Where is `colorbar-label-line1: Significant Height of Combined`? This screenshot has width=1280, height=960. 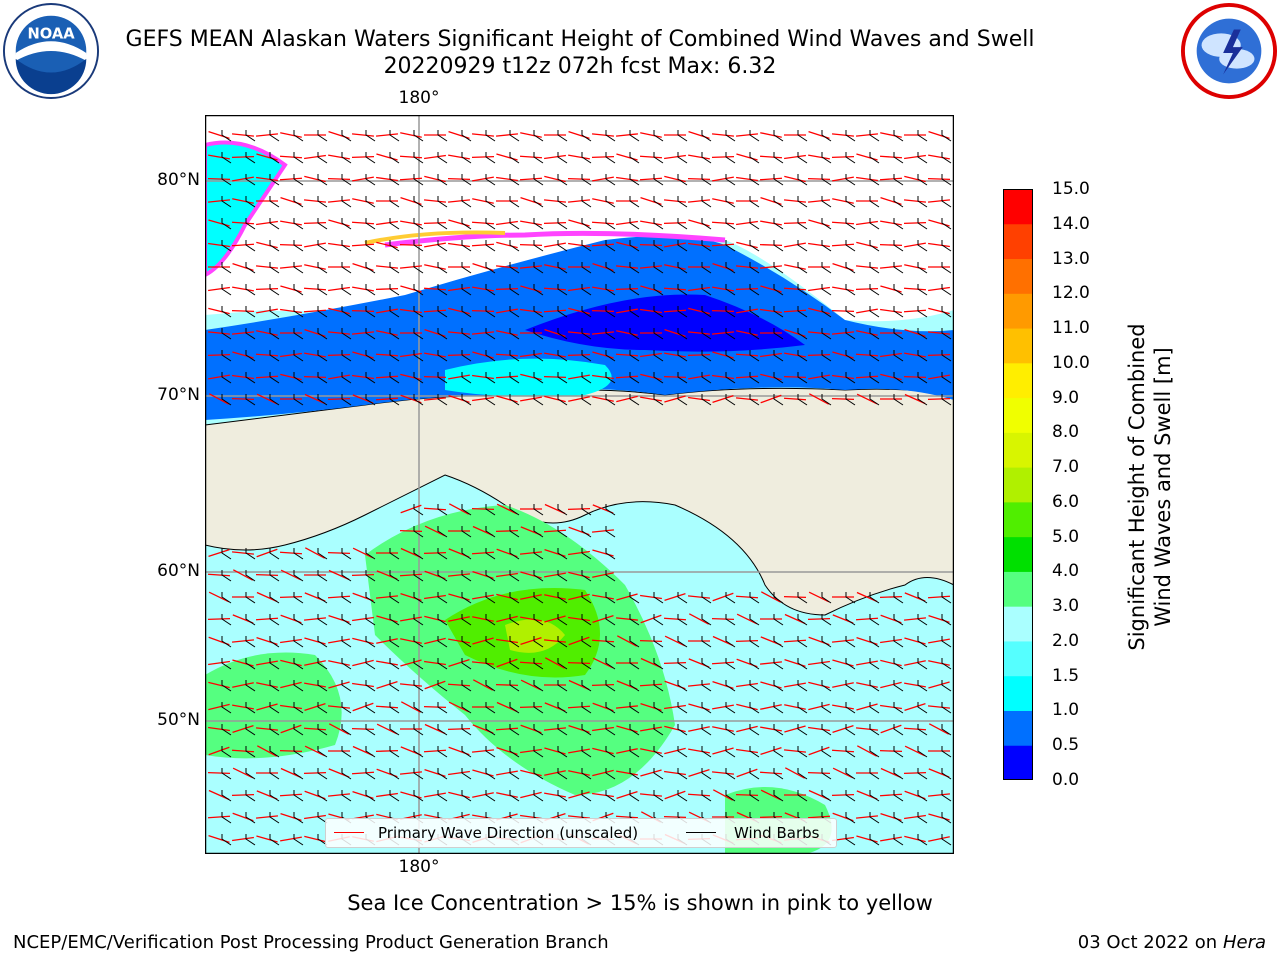
colorbar-label-line1: Significant Height of Combined is located at coordinates (1137, 487).